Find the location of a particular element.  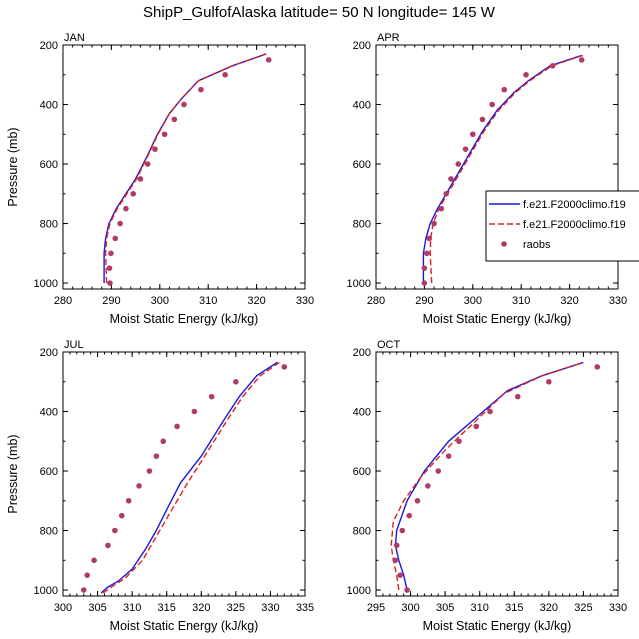

panel-label: JAN is located at coordinates (74, 38).